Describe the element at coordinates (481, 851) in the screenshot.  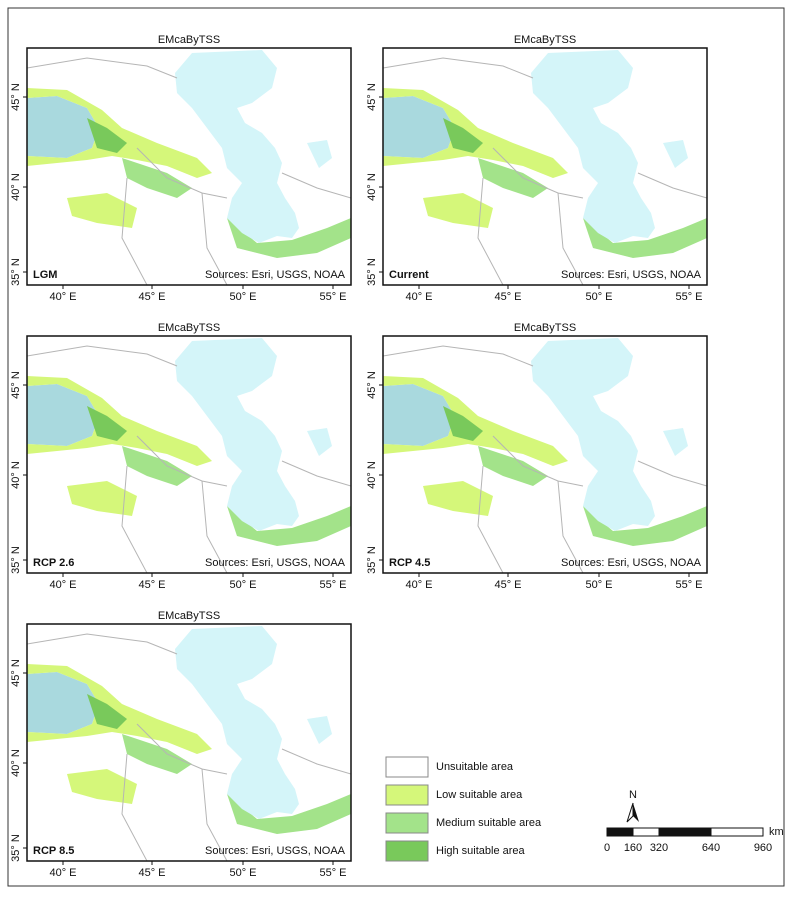
I see `legend-label: High suitable area` at that location.